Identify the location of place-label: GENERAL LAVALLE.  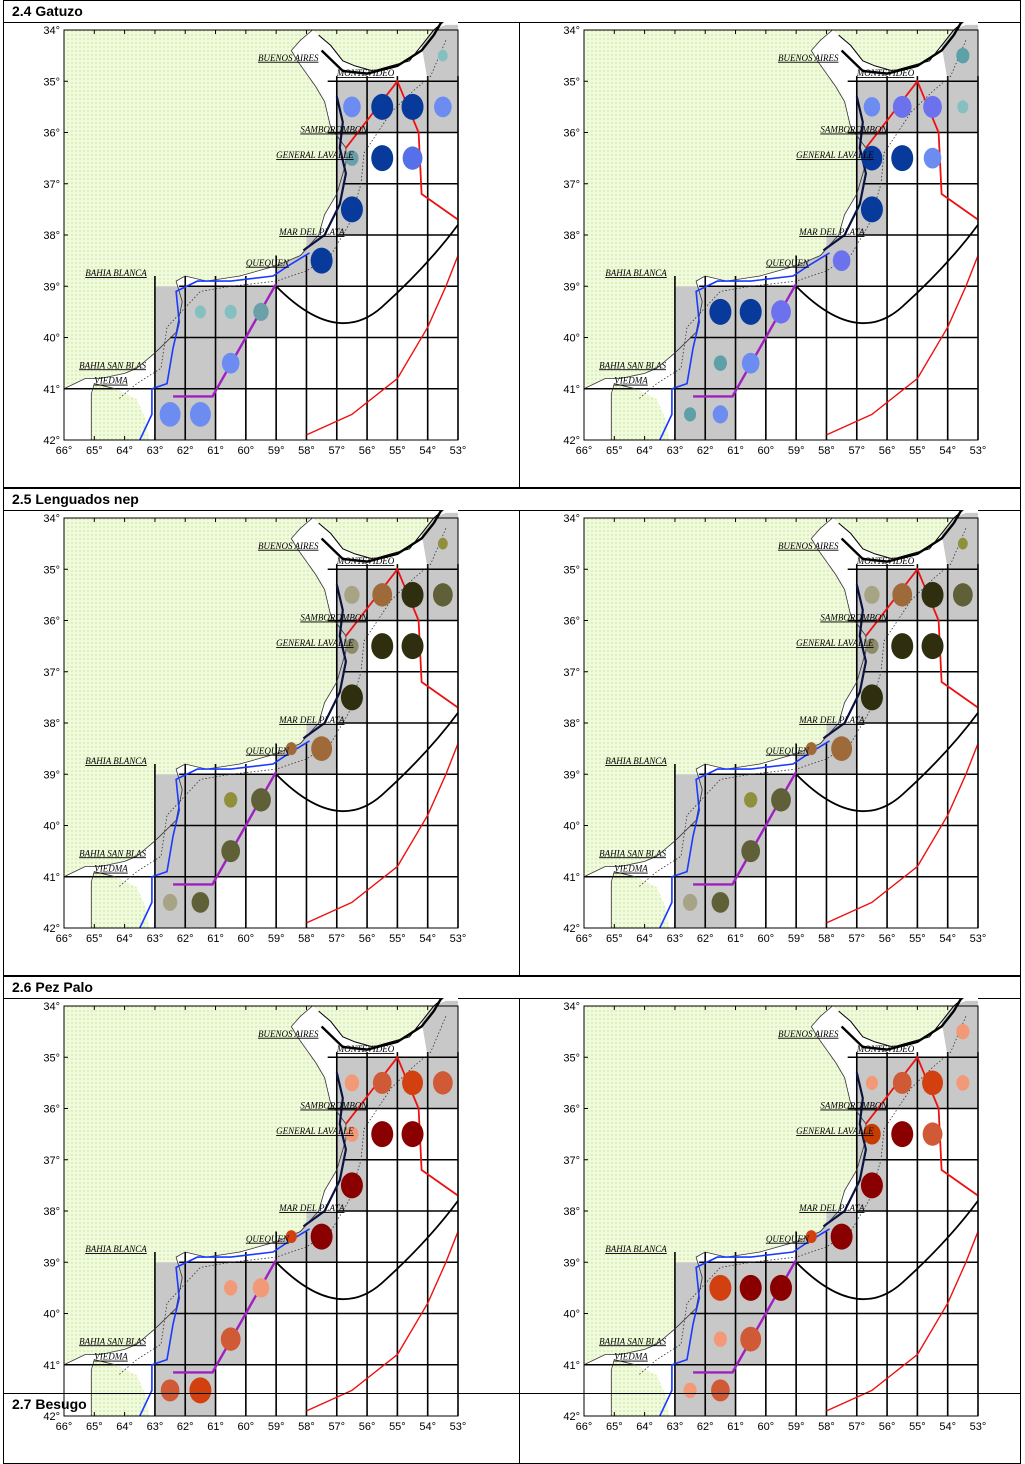
(315, 155).